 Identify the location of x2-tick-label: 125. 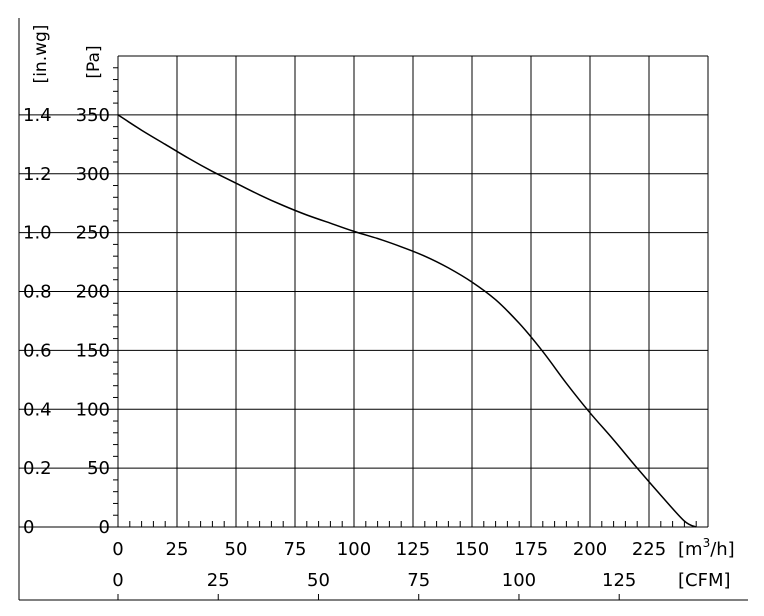
(619, 580).